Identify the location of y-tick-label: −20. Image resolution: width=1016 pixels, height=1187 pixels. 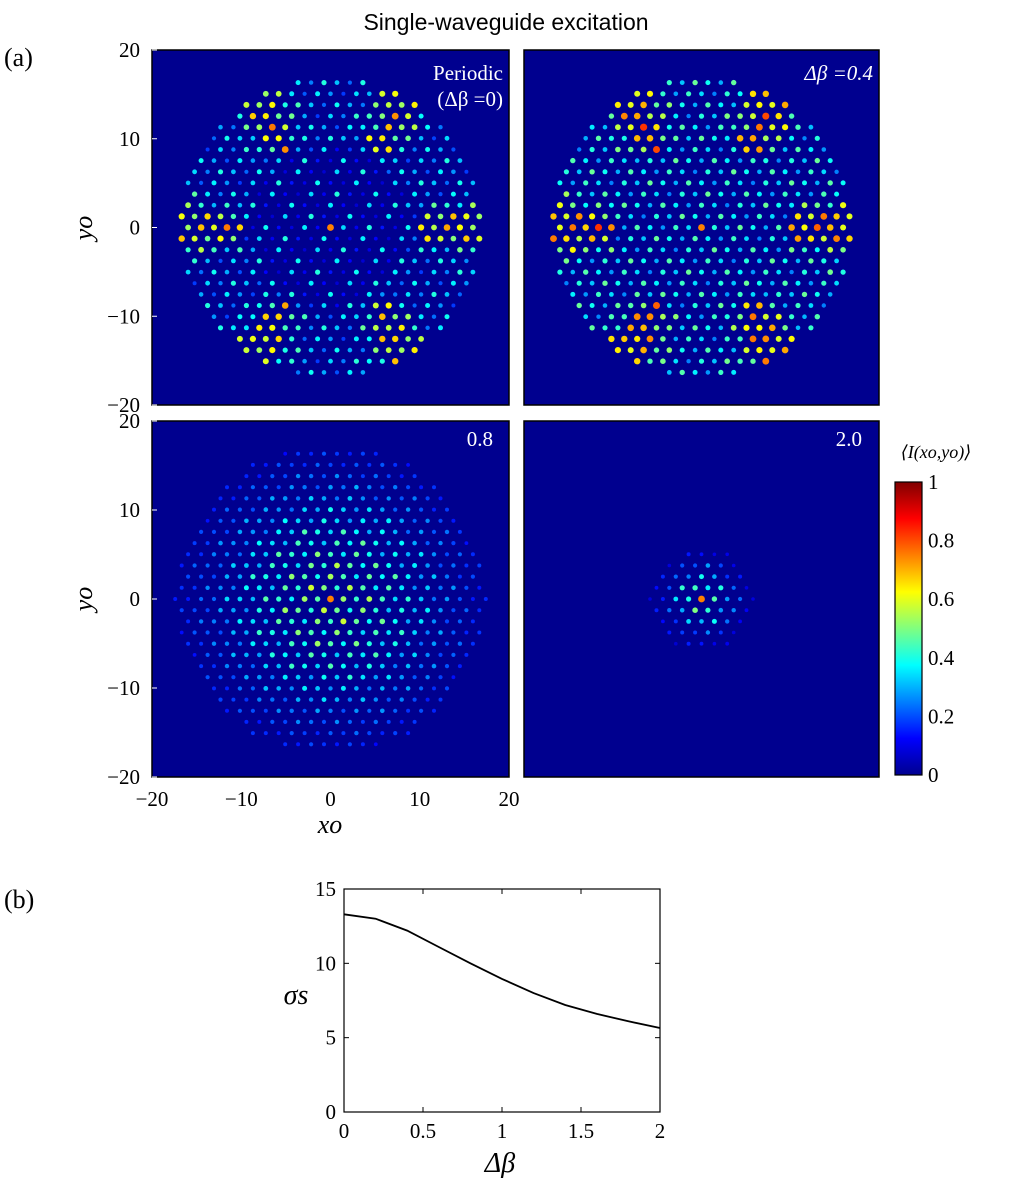
(123, 777).